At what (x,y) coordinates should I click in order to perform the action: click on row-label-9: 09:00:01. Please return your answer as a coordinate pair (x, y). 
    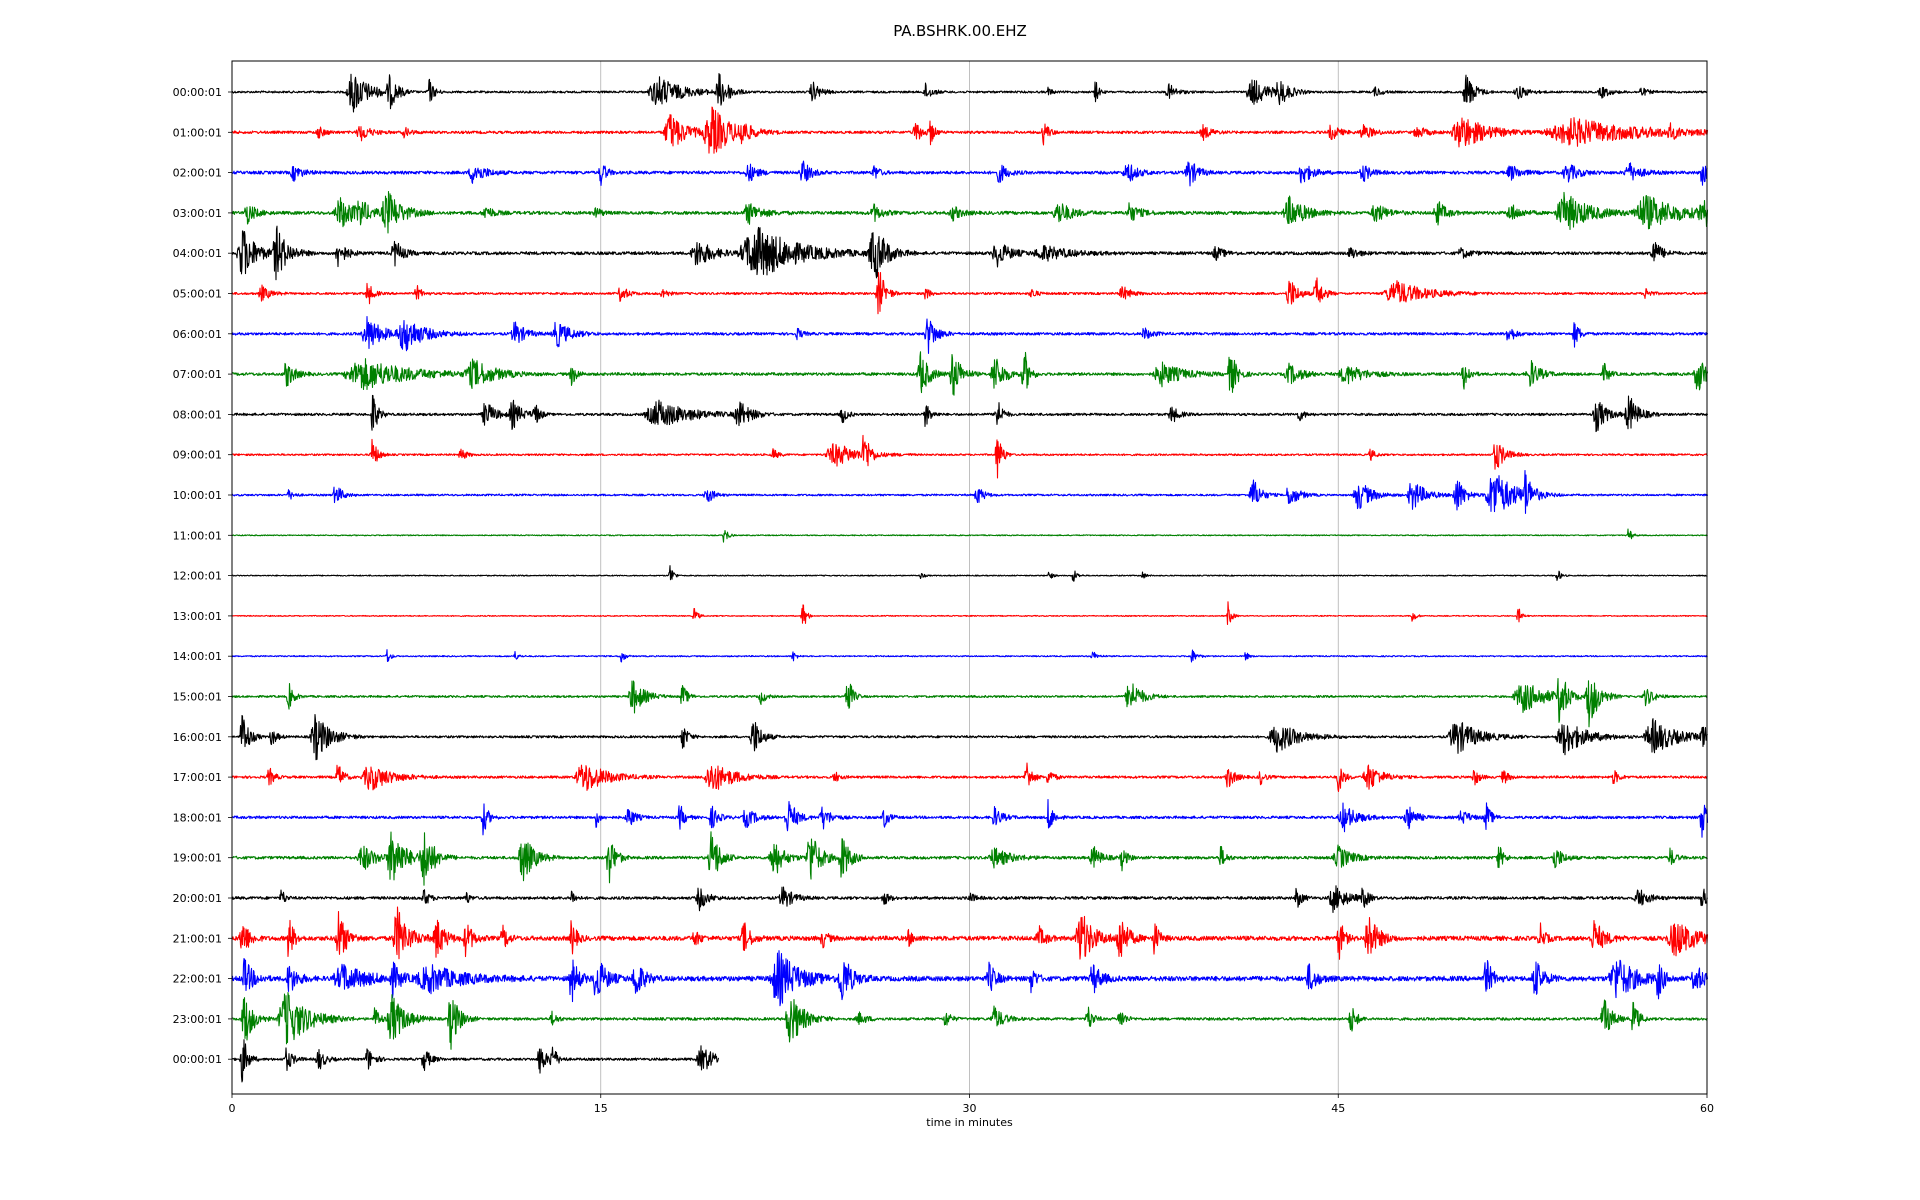
    Looking at the image, I should click on (197, 455).